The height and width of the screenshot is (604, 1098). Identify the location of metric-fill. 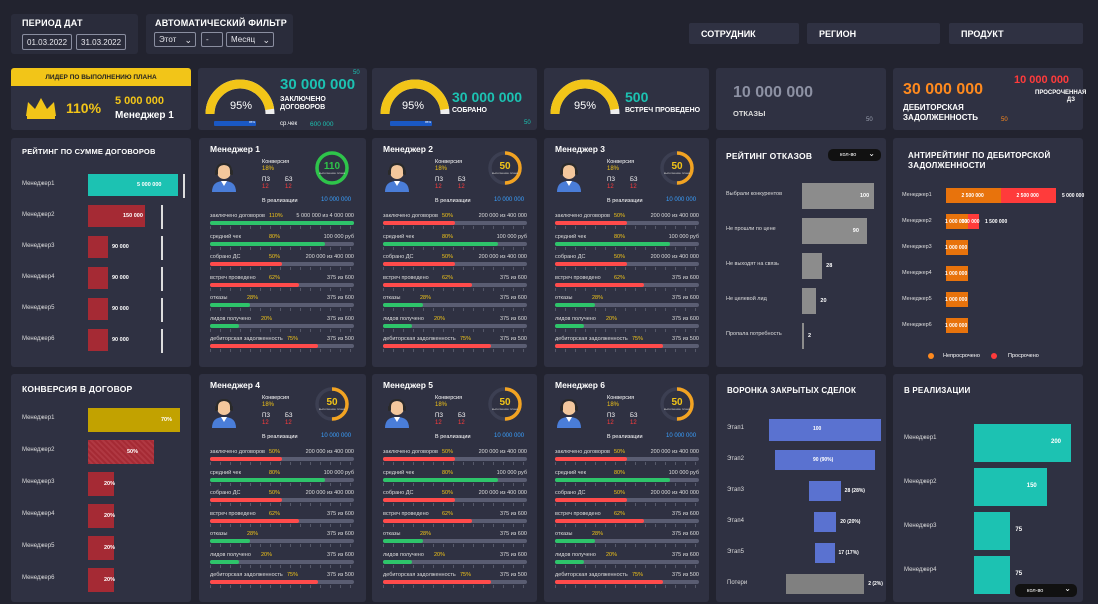
(224, 561).